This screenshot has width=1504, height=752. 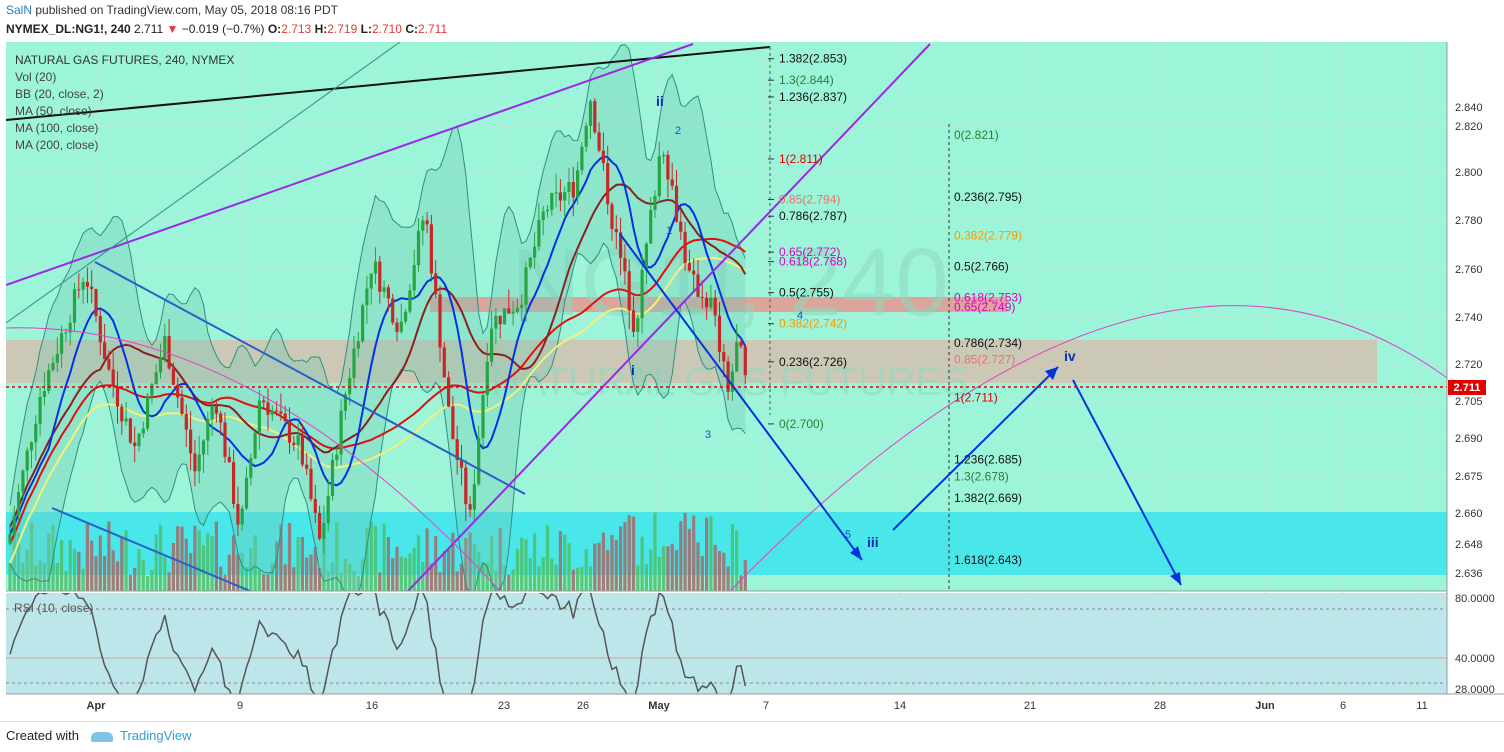 What do you see at coordinates (378, 643) in the screenshot?
I see `rsi-line` at bounding box center [378, 643].